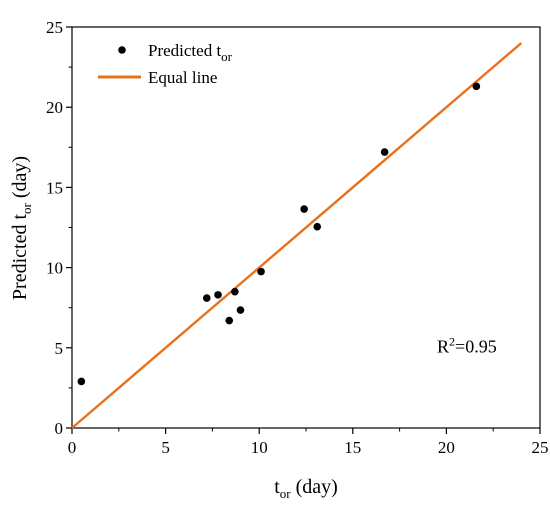  Describe the element at coordinates (59, 348) in the screenshot. I see `y-tick-label-5: 5` at that location.